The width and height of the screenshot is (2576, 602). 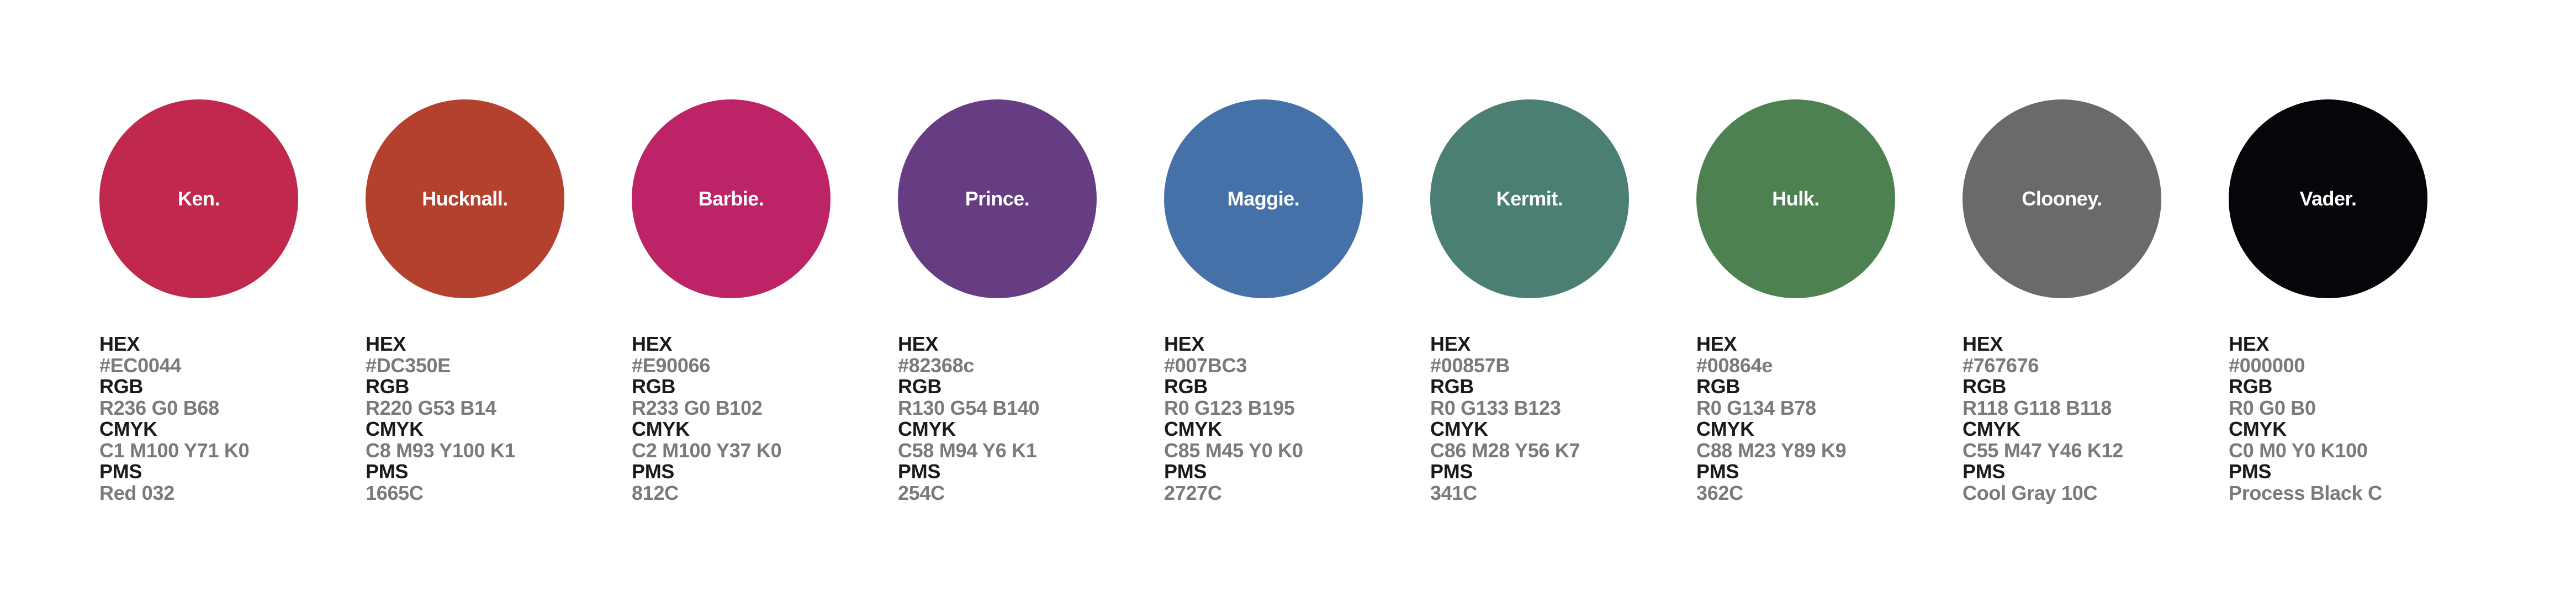 What do you see at coordinates (968, 450) in the screenshot?
I see `cmyk-value: C58 M94 Y6 K1` at bounding box center [968, 450].